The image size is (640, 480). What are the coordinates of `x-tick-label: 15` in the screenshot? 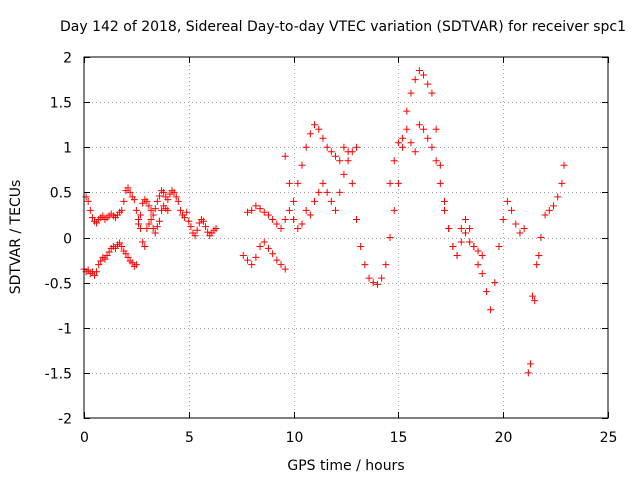 It's located at (399, 438).